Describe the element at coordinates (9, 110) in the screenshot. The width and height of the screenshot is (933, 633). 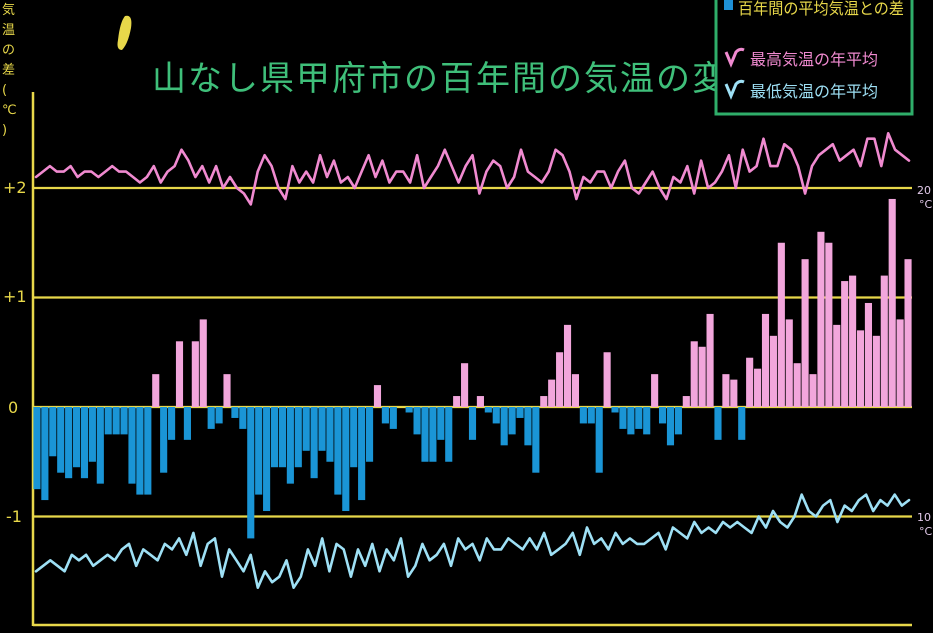
I see `y-axis-label-char: ℃` at that location.